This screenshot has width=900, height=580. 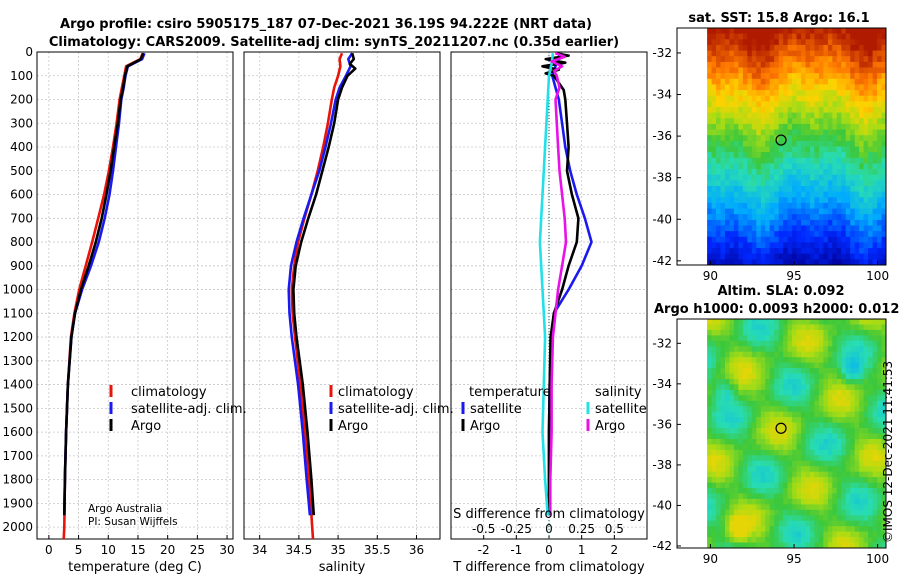 I want to click on series-group, so click(x=322, y=295).